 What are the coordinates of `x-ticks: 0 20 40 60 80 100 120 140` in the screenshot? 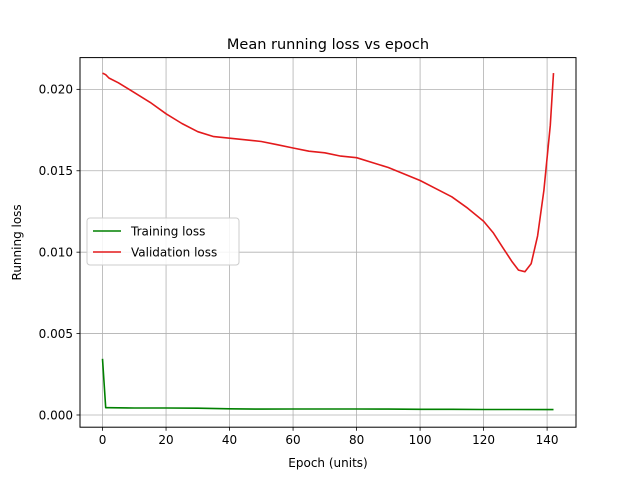 It's located at (329, 437).